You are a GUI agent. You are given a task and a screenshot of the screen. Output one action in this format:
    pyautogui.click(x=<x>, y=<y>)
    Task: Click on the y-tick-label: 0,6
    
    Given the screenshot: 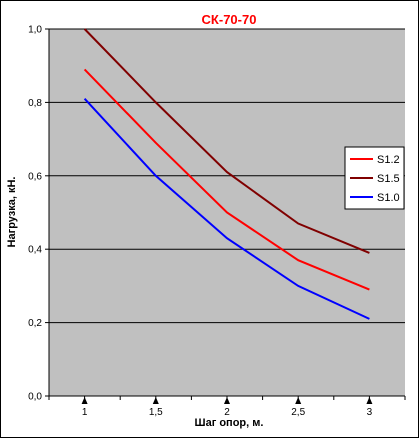 What is the action you would take?
    pyautogui.click(x=35, y=176)
    